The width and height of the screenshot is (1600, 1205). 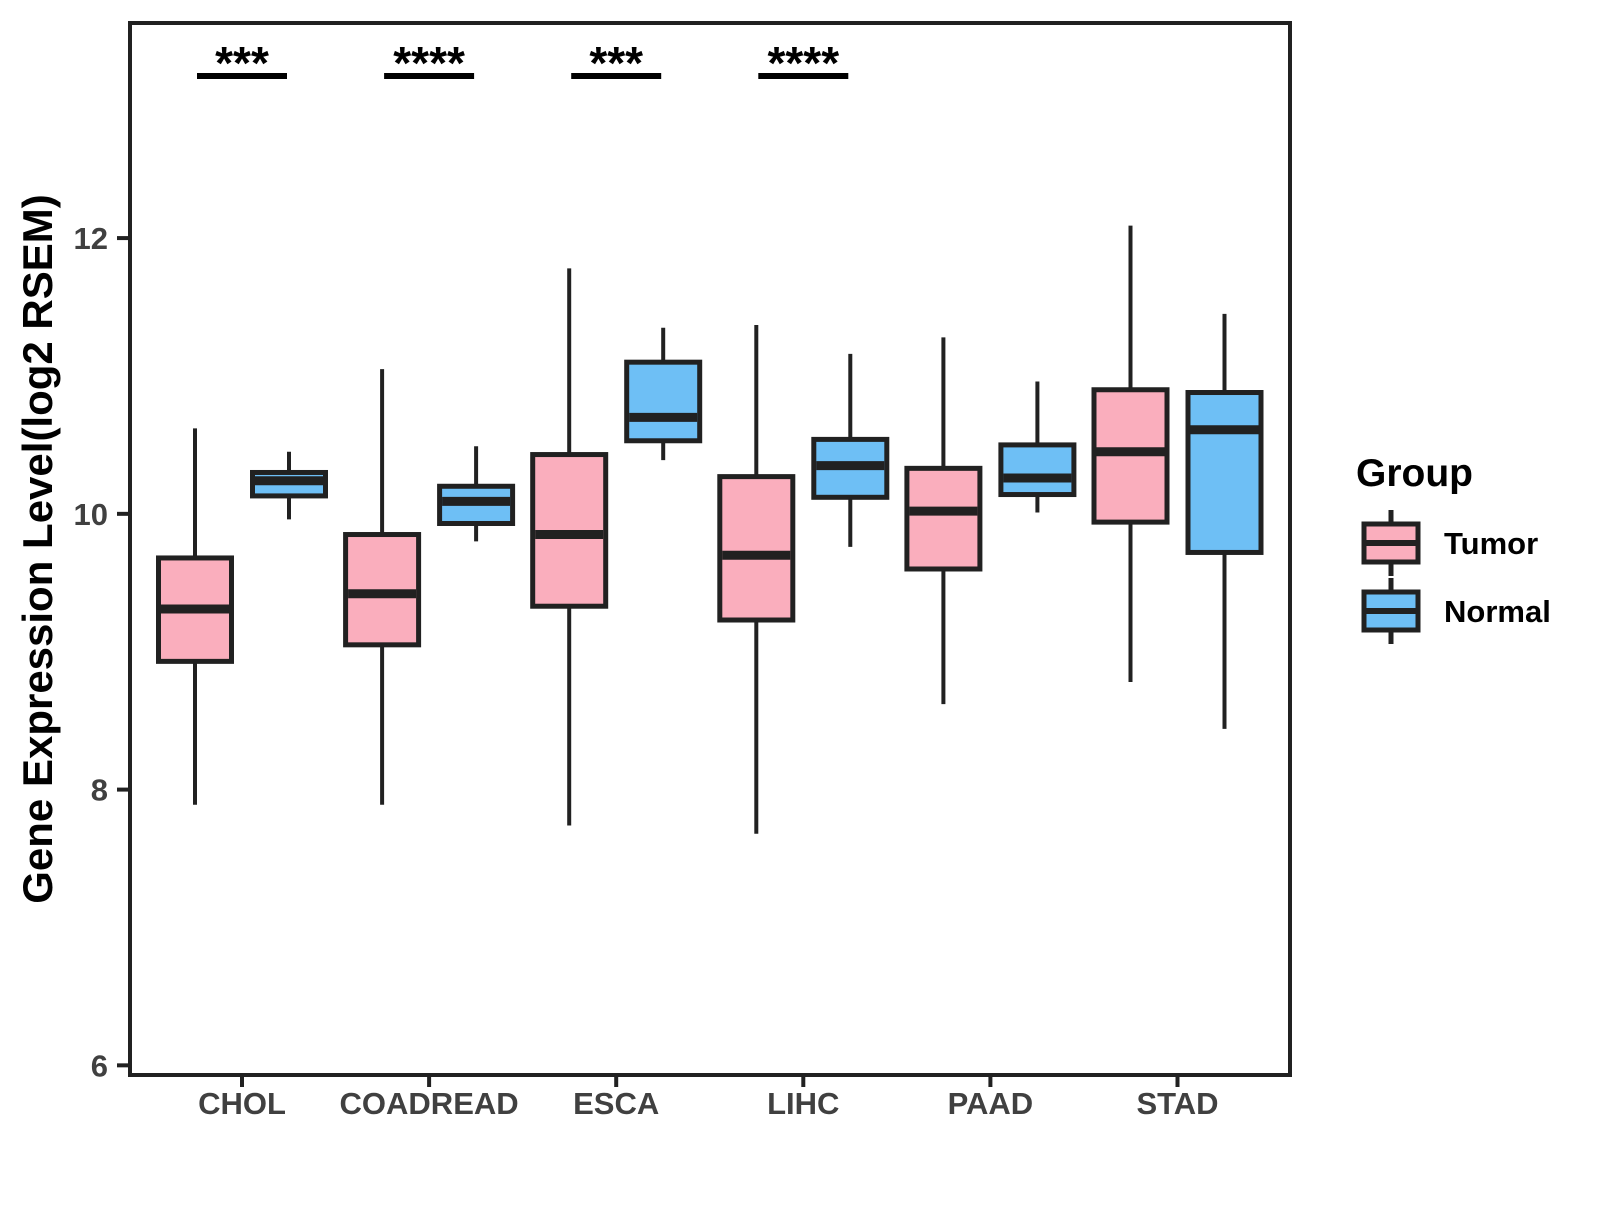 I want to click on legend-key-tumor: Tumor, so click(x=1449, y=543).